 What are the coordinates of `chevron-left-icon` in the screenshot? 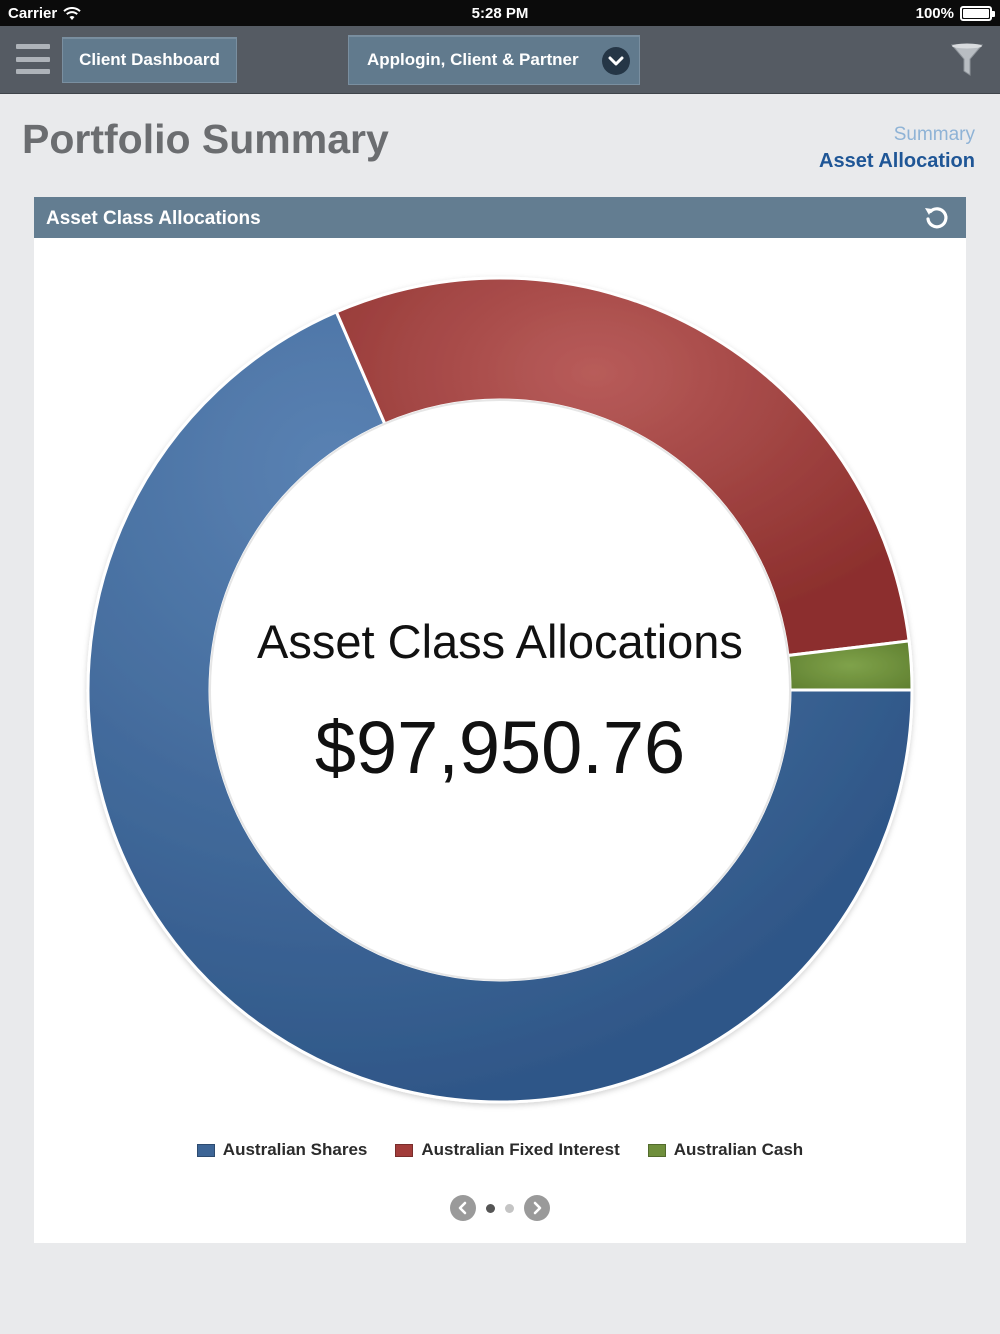 It's located at (463, 1208).